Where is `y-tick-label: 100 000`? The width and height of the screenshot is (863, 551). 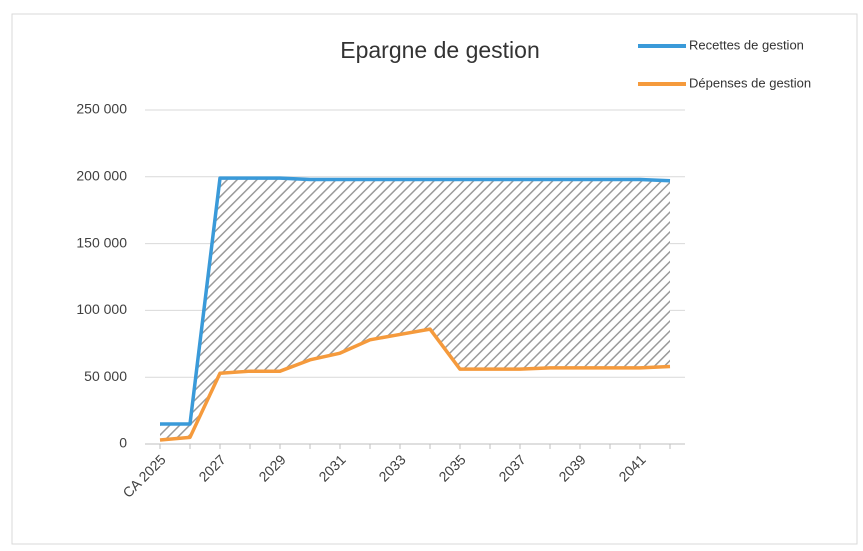
y-tick-label: 100 000 is located at coordinates (101, 309).